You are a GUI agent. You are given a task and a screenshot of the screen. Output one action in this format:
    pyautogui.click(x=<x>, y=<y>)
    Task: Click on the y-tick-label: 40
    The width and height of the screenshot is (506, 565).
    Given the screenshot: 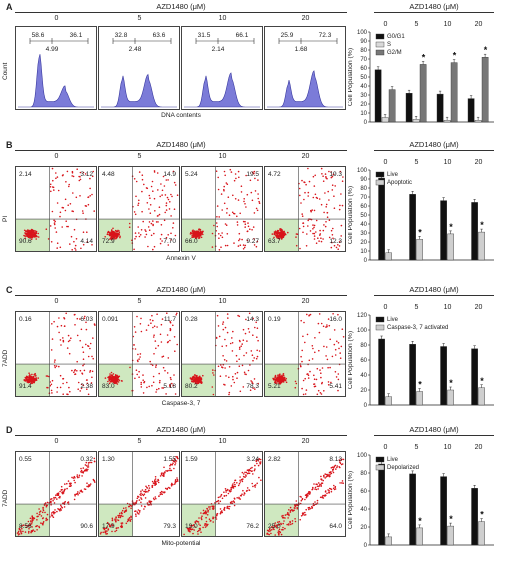 What is the action you would take?
    pyautogui.click(x=363, y=376)
    